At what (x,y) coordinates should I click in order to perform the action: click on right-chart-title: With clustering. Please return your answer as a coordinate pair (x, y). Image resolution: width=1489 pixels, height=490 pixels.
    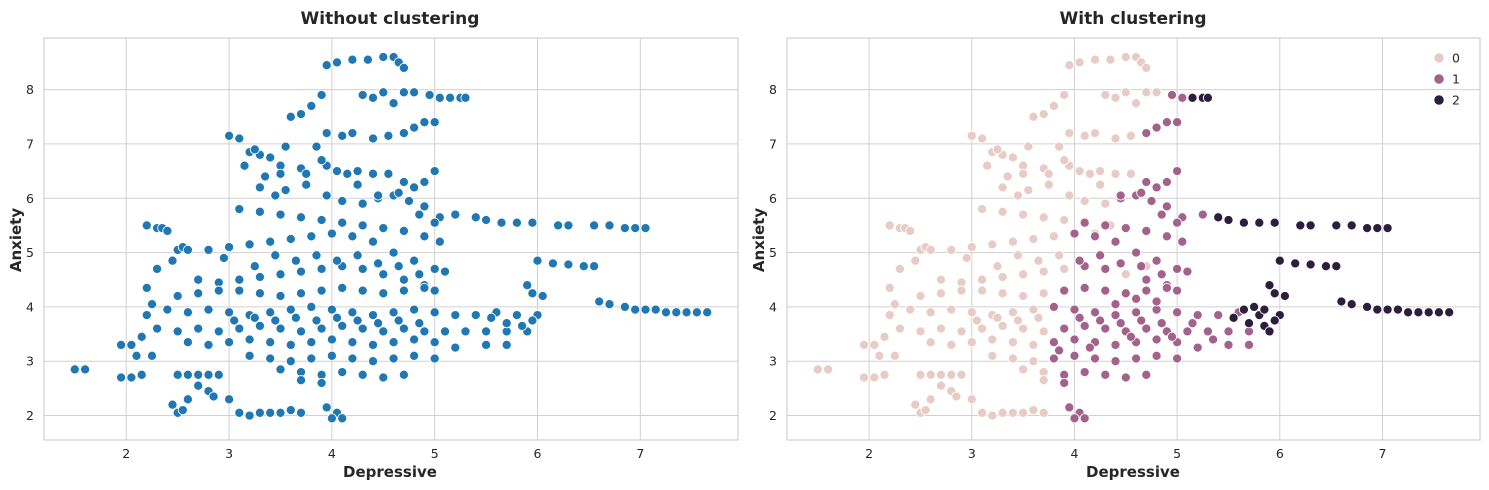
    Looking at the image, I should click on (1133, 19).